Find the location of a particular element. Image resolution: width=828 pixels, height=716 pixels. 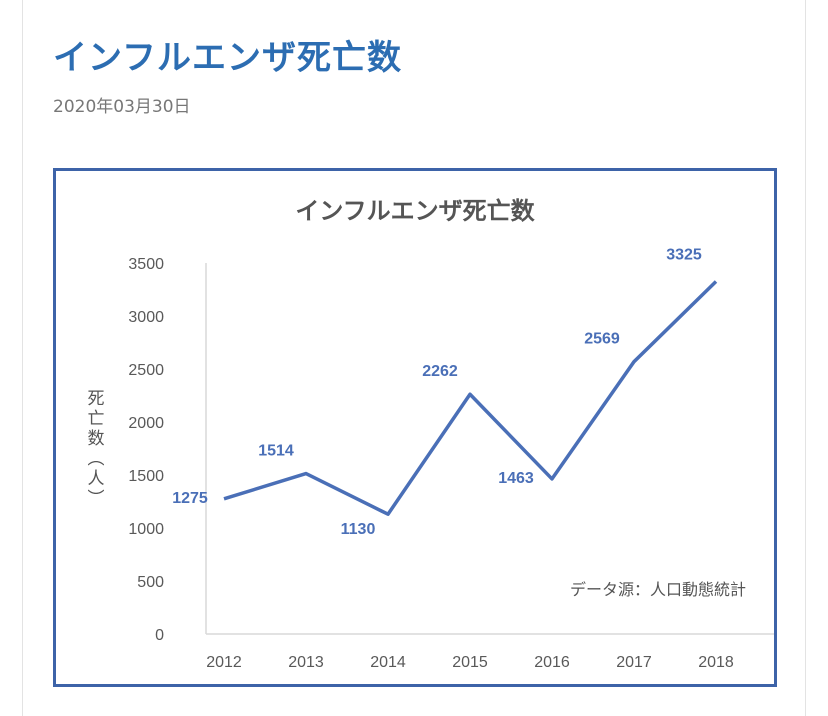

x-tick-label: 2017 is located at coordinates (634, 662).